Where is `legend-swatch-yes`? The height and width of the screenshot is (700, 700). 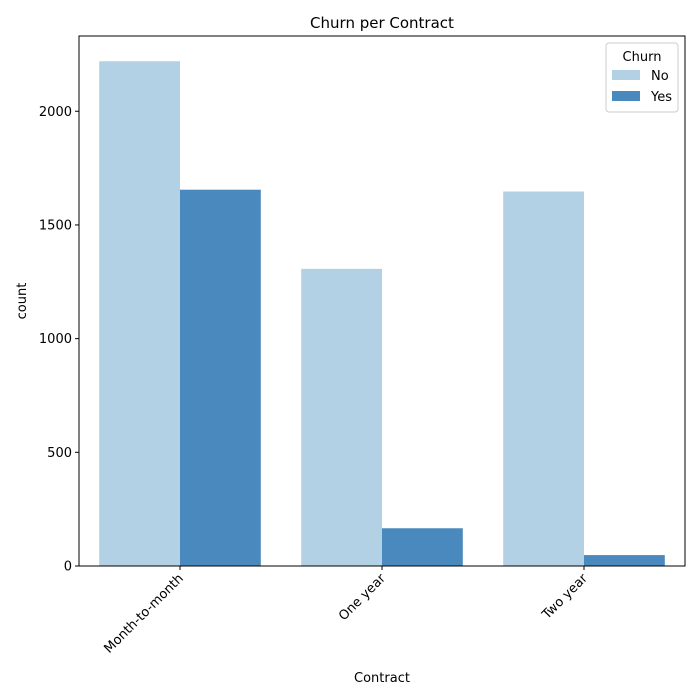 legend-swatch-yes is located at coordinates (626, 96).